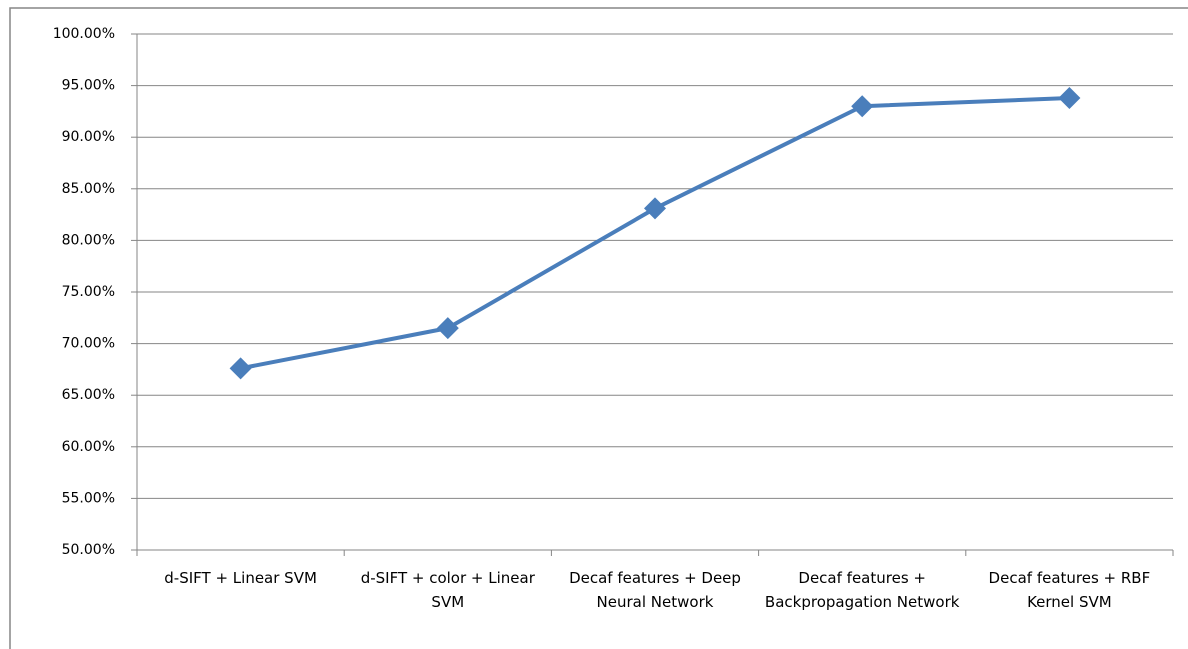  Describe the element at coordinates (88, 189) in the screenshot. I see `y-tick-label: 85.00%` at that location.